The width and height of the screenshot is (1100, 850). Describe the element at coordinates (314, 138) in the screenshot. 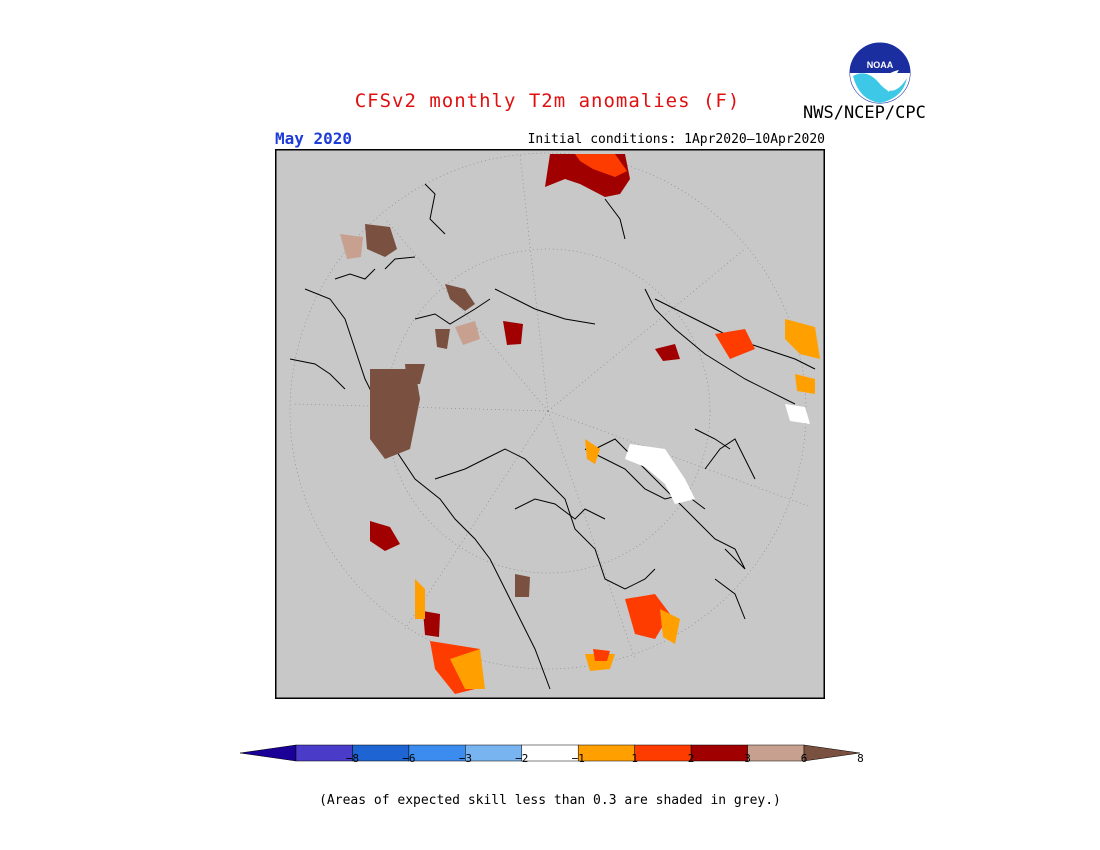

I see `forecast-period: May 2020` at that location.